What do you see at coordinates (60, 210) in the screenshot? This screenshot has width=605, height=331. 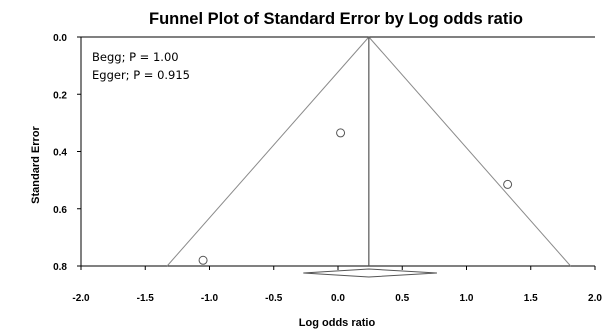 I see `y-tick-label: 0.6` at bounding box center [60, 210].